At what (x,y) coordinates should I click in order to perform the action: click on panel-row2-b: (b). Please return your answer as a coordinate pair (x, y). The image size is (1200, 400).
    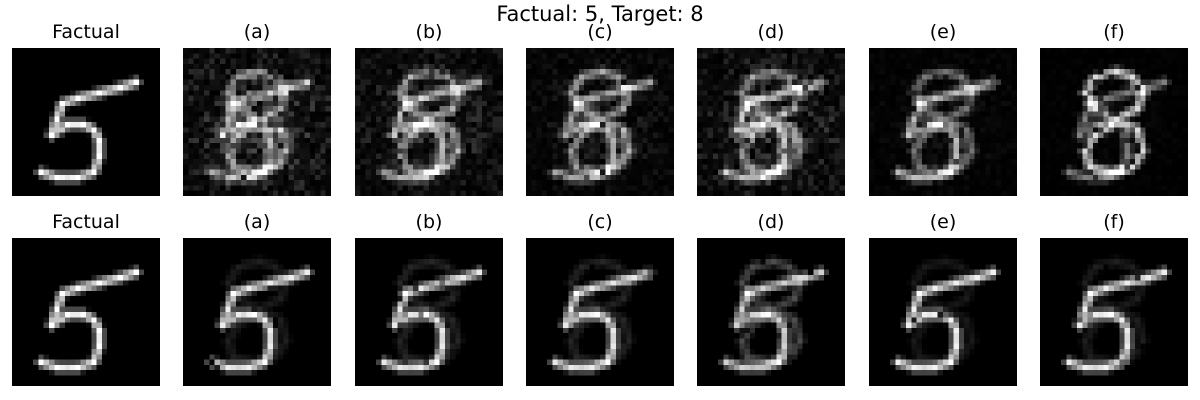
    Looking at the image, I should click on (429, 298).